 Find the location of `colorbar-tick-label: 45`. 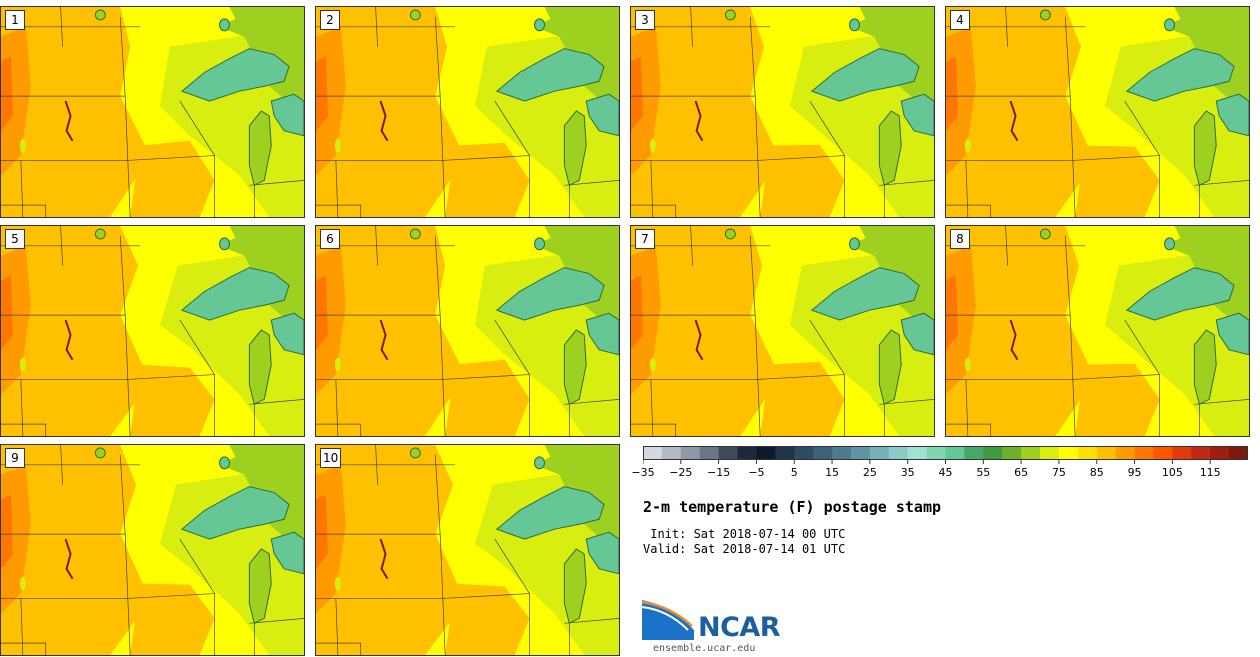

colorbar-tick-label: 45 is located at coordinates (945, 472).